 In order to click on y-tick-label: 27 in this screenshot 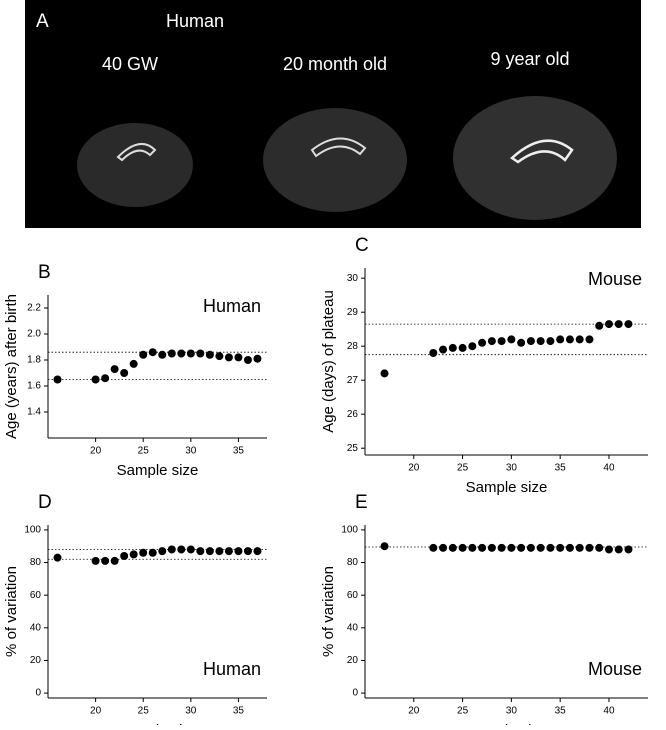, I will do `click(353, 380)`.